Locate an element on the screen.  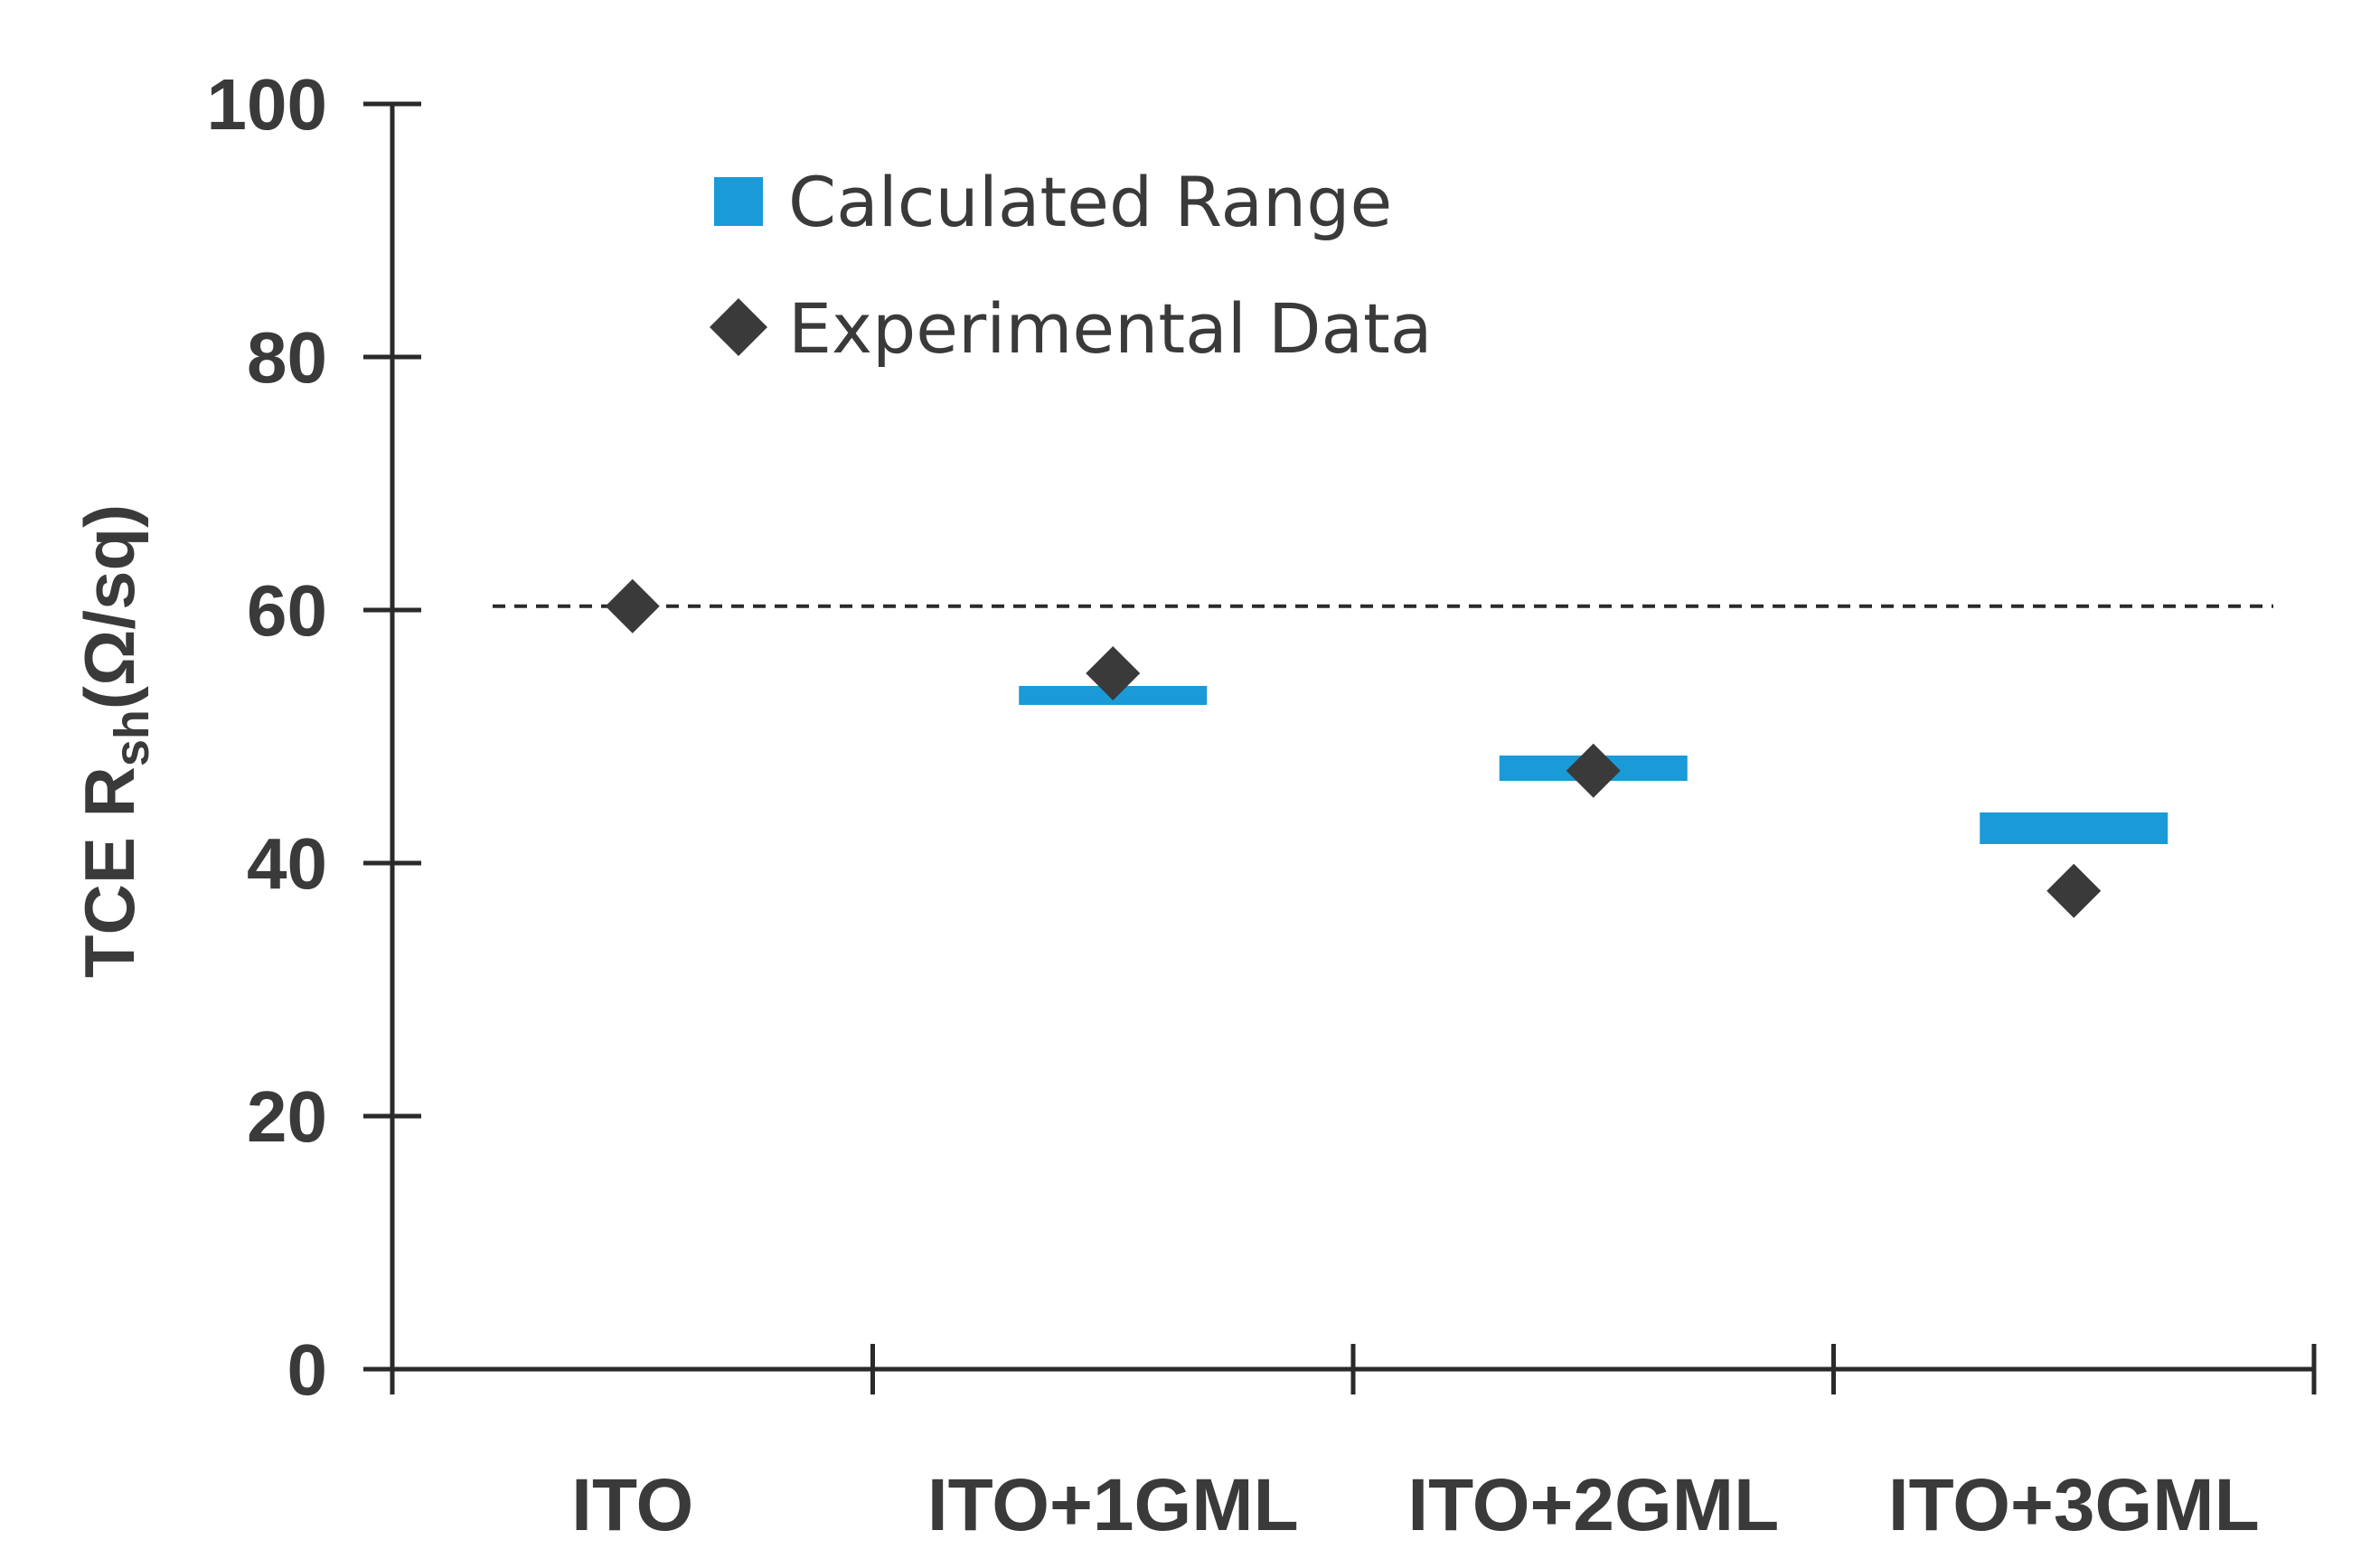
x-tick-label: ITO is located at coordinates (632, 1505).